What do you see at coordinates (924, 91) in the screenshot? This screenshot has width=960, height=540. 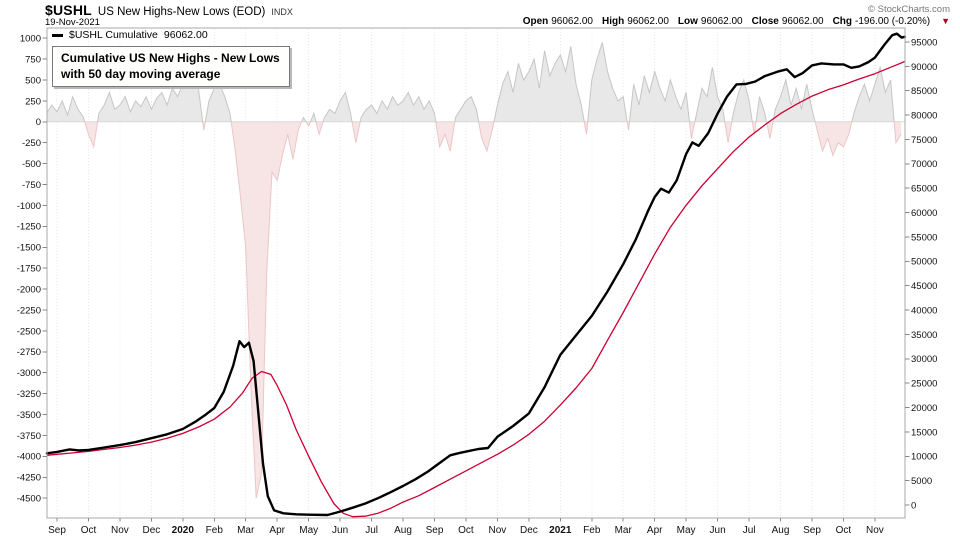 I see `right-axis-label: 85000` at bounding box center [924, 91].